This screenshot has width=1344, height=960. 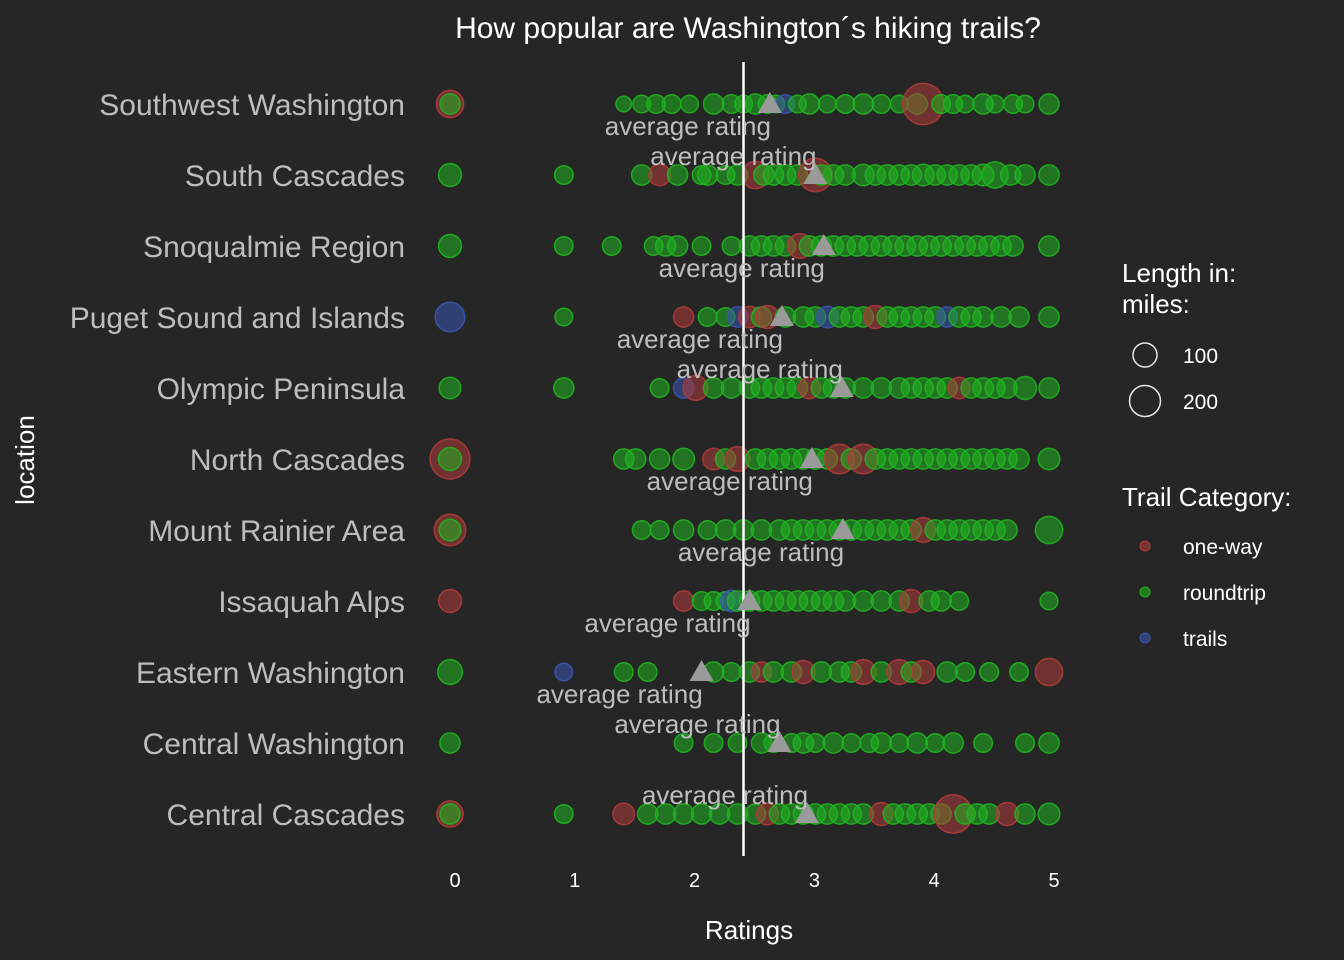 What do you see at coordinates (1207, 497) in the screenshot?
I see `legend-color-title: Trail Category:` at bounding box center [1207, 497].